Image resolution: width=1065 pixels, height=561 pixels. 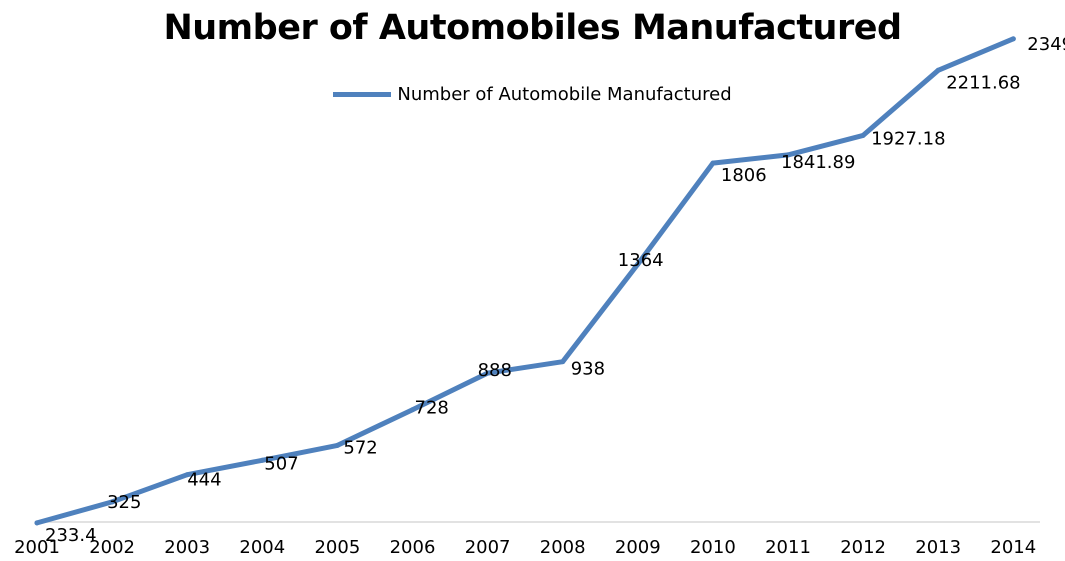 What do you see at coordinates (532, 28) in the screenshot?
I see `chart-title: Number of Automobiles Manufactured` at bounding box center [532, 28].